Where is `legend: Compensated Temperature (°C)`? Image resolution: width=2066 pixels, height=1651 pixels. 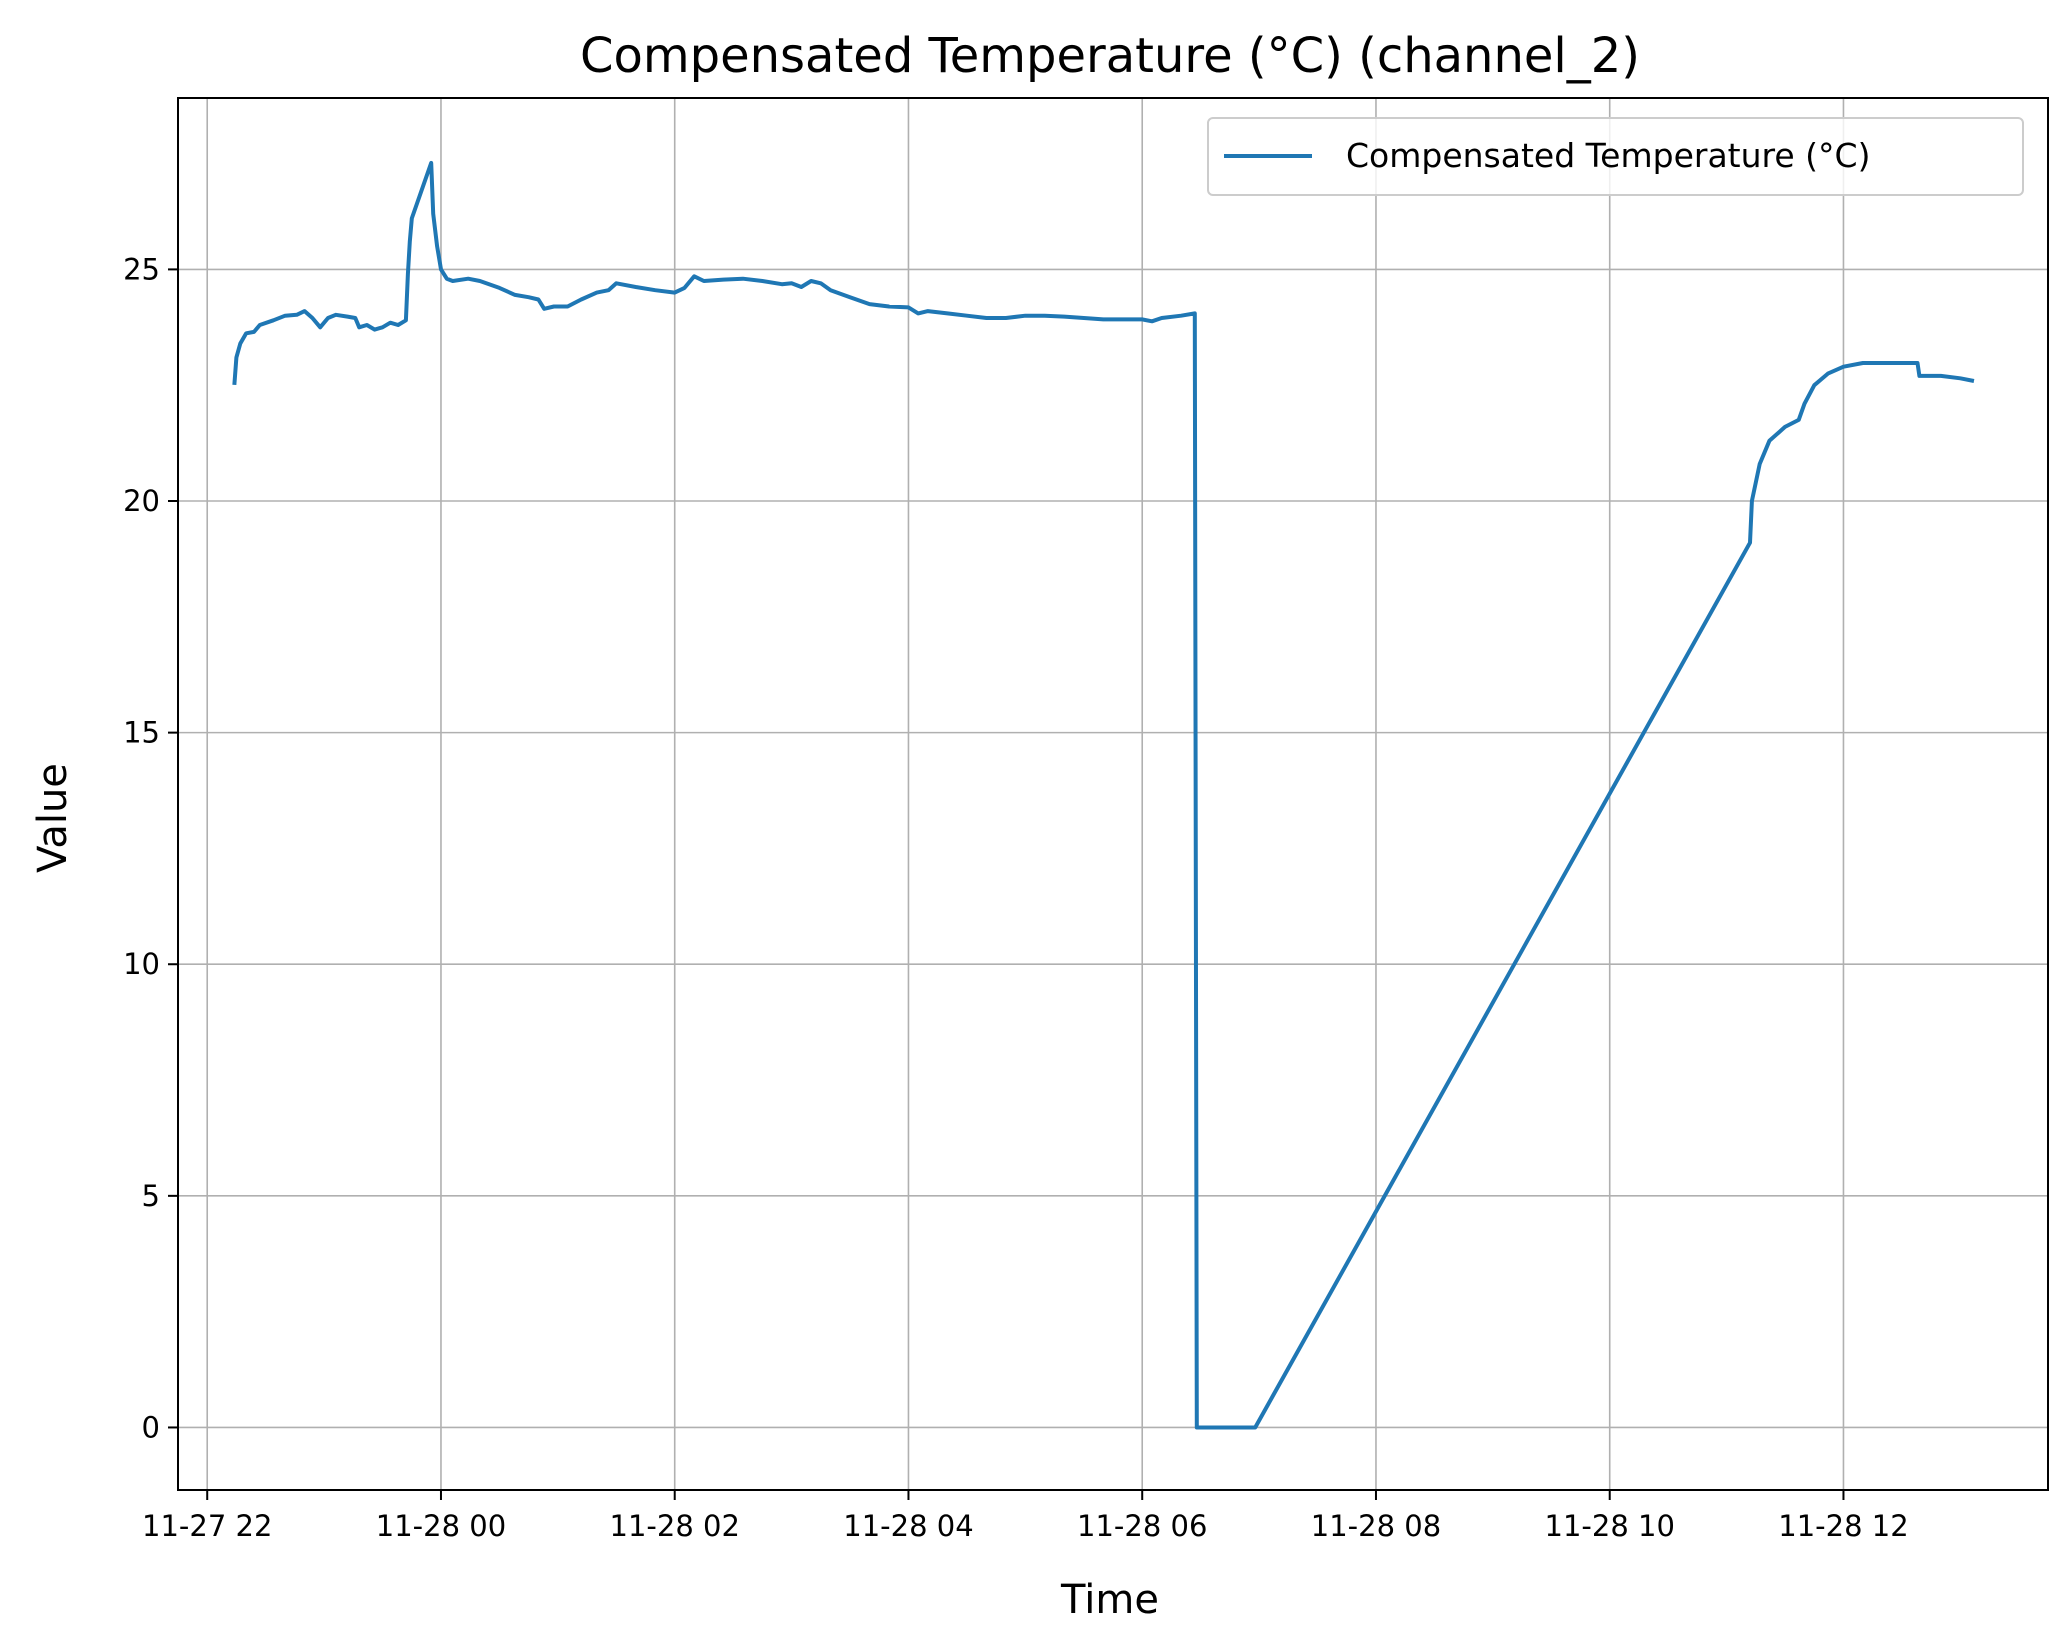
legend: Compensated Temperature (°C) is located at coordinates (1615, 156).